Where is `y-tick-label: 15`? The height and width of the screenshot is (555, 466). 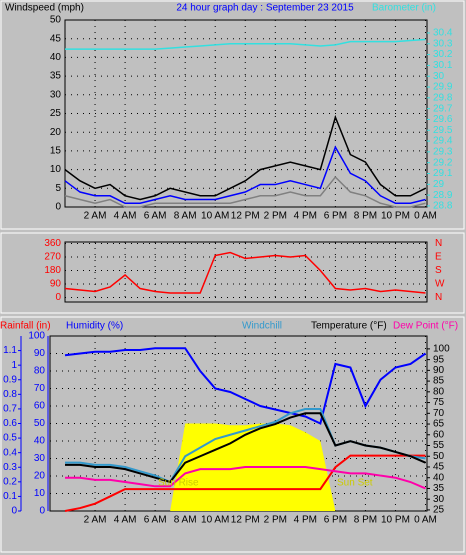
y-tick-label: 15 is located at coordinates (56, 151).